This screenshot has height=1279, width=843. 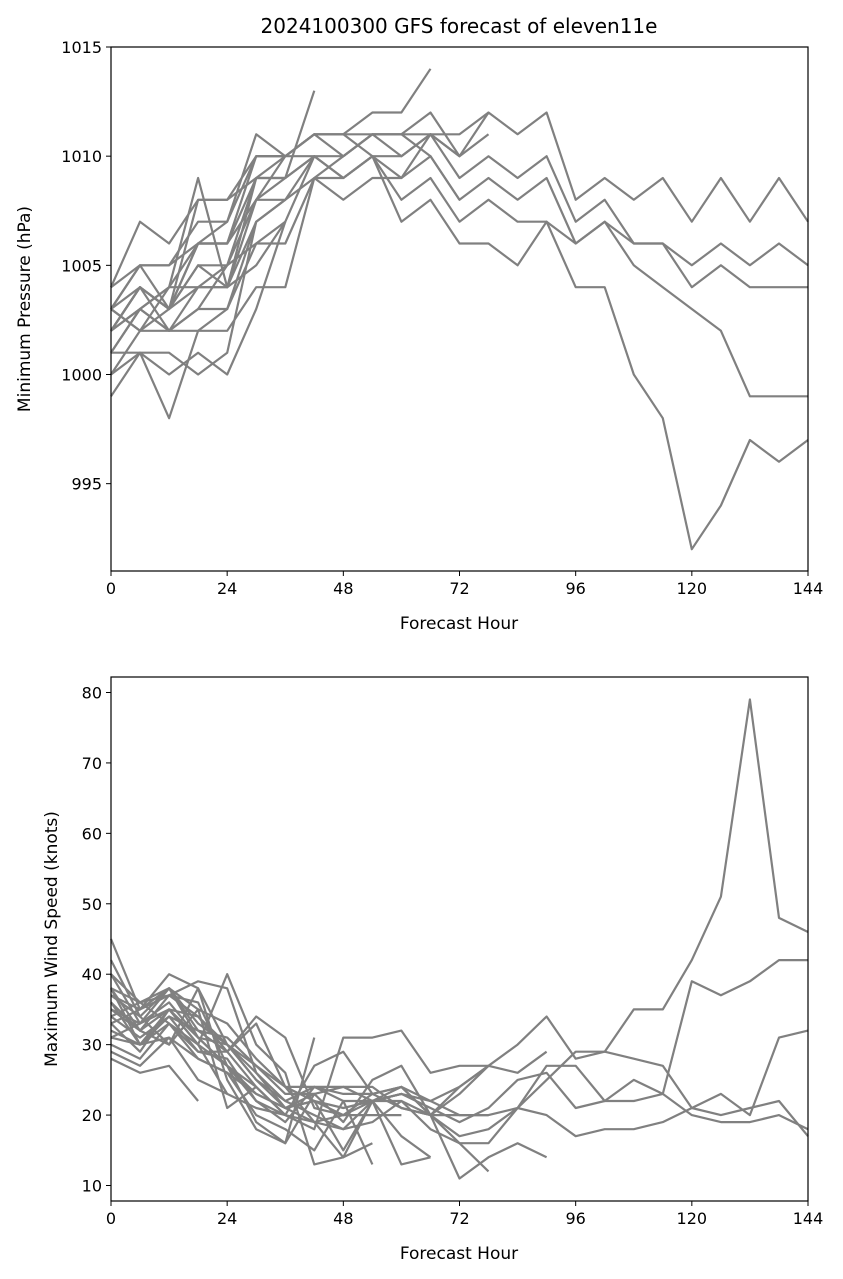 I want to click on pressure-x-tick-label: 144, so click(x=808, y=588).